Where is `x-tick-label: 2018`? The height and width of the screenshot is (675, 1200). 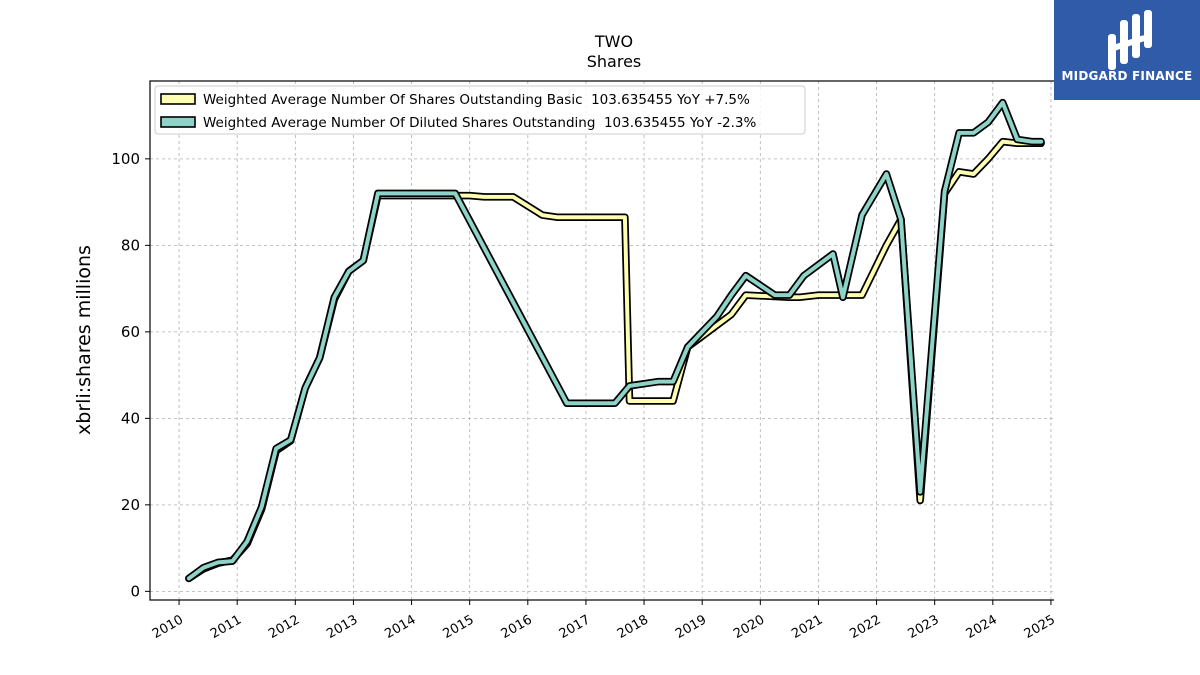 x-tick-label: 2018 is located at coordinates (633, 627).